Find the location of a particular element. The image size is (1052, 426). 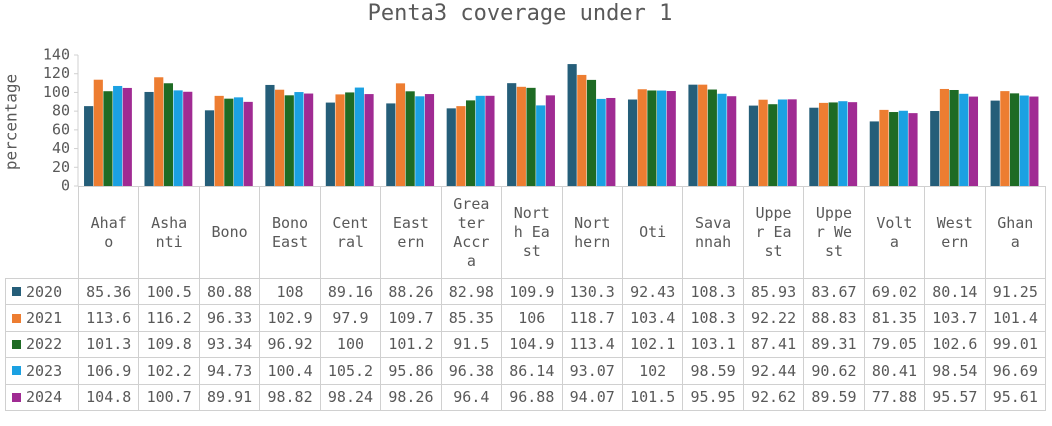

table-value: 83.67 is located at coordinates (834, 292).